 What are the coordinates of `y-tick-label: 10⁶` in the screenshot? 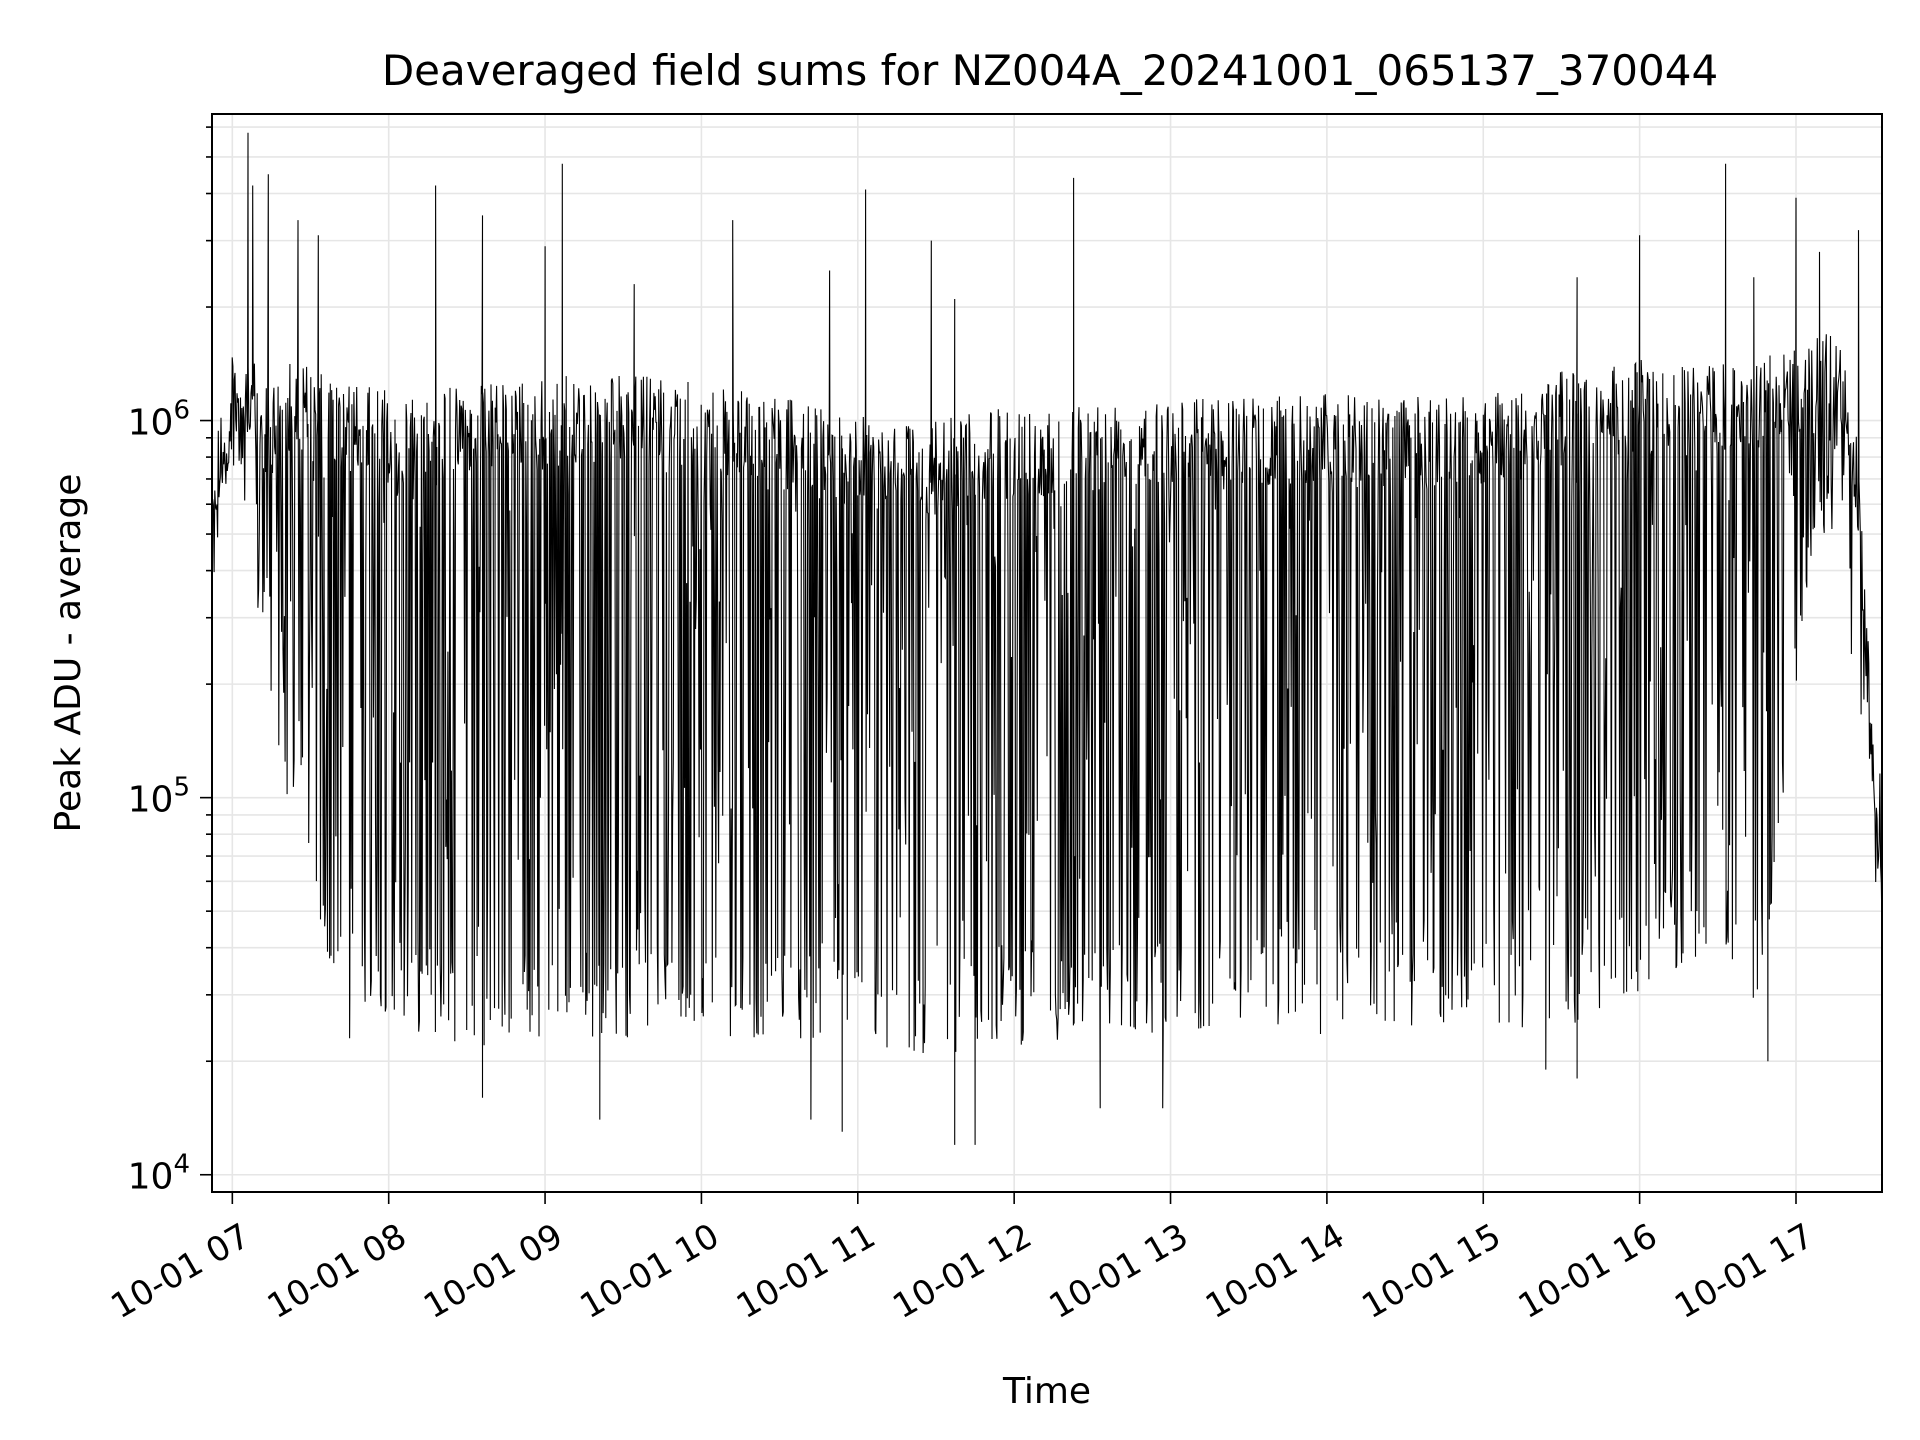 It's located at (159, 420).